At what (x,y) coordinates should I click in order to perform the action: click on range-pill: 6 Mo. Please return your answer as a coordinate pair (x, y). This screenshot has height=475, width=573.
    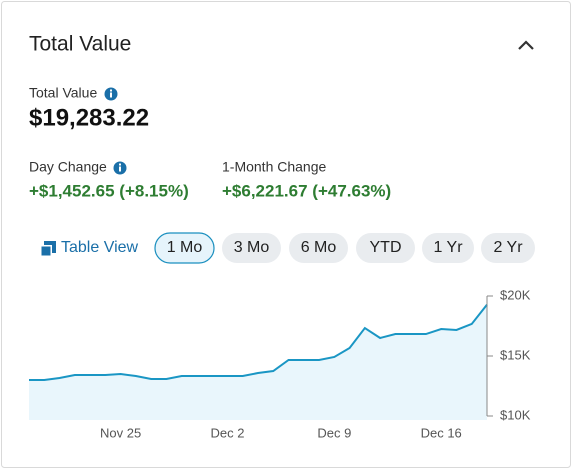
    Looking at the image, I should click on (318, 248).